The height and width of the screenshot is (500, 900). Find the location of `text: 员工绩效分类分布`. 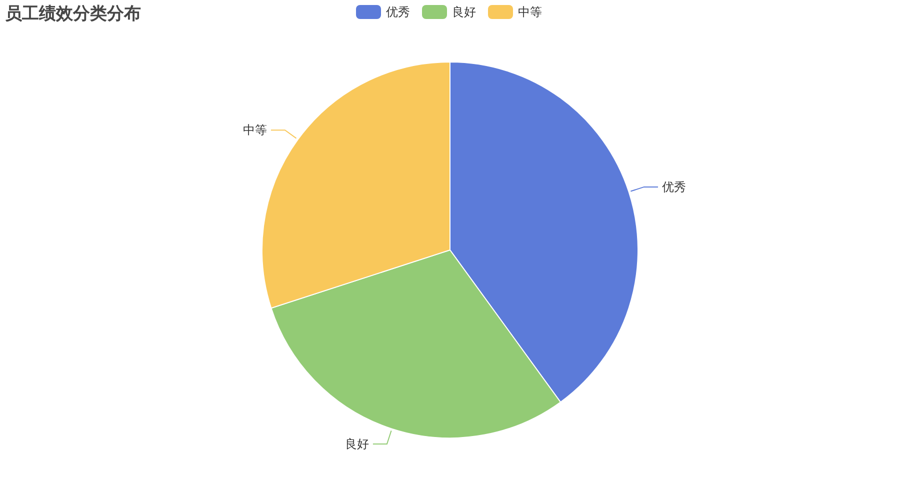

text: 员工绩效分类分布 is located at coordinates (73, 14).